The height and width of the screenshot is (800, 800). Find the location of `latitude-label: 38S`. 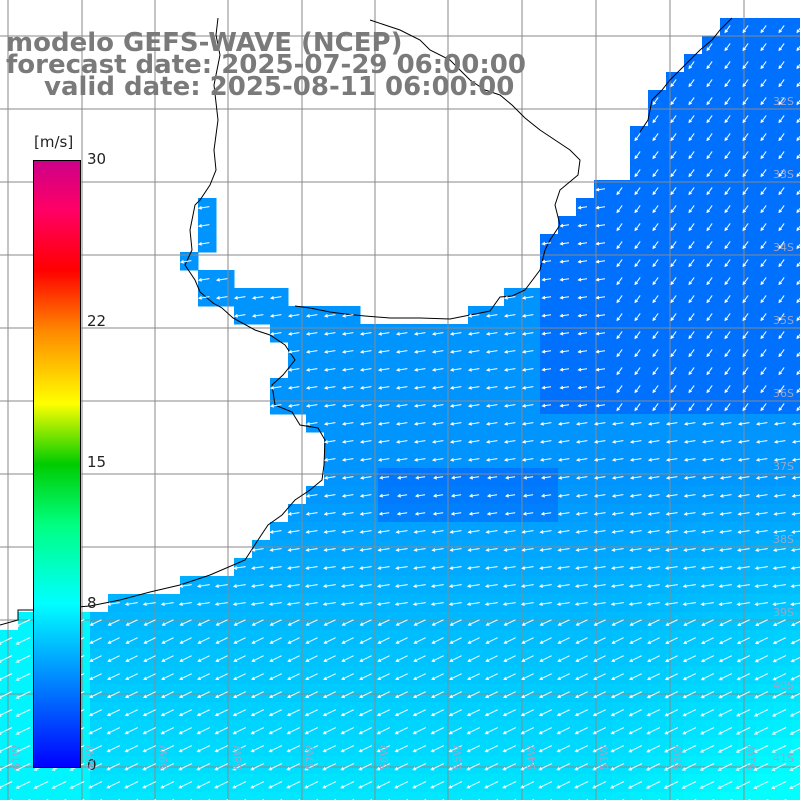

latitude-label: 38S is located at coordinates (783, 539).